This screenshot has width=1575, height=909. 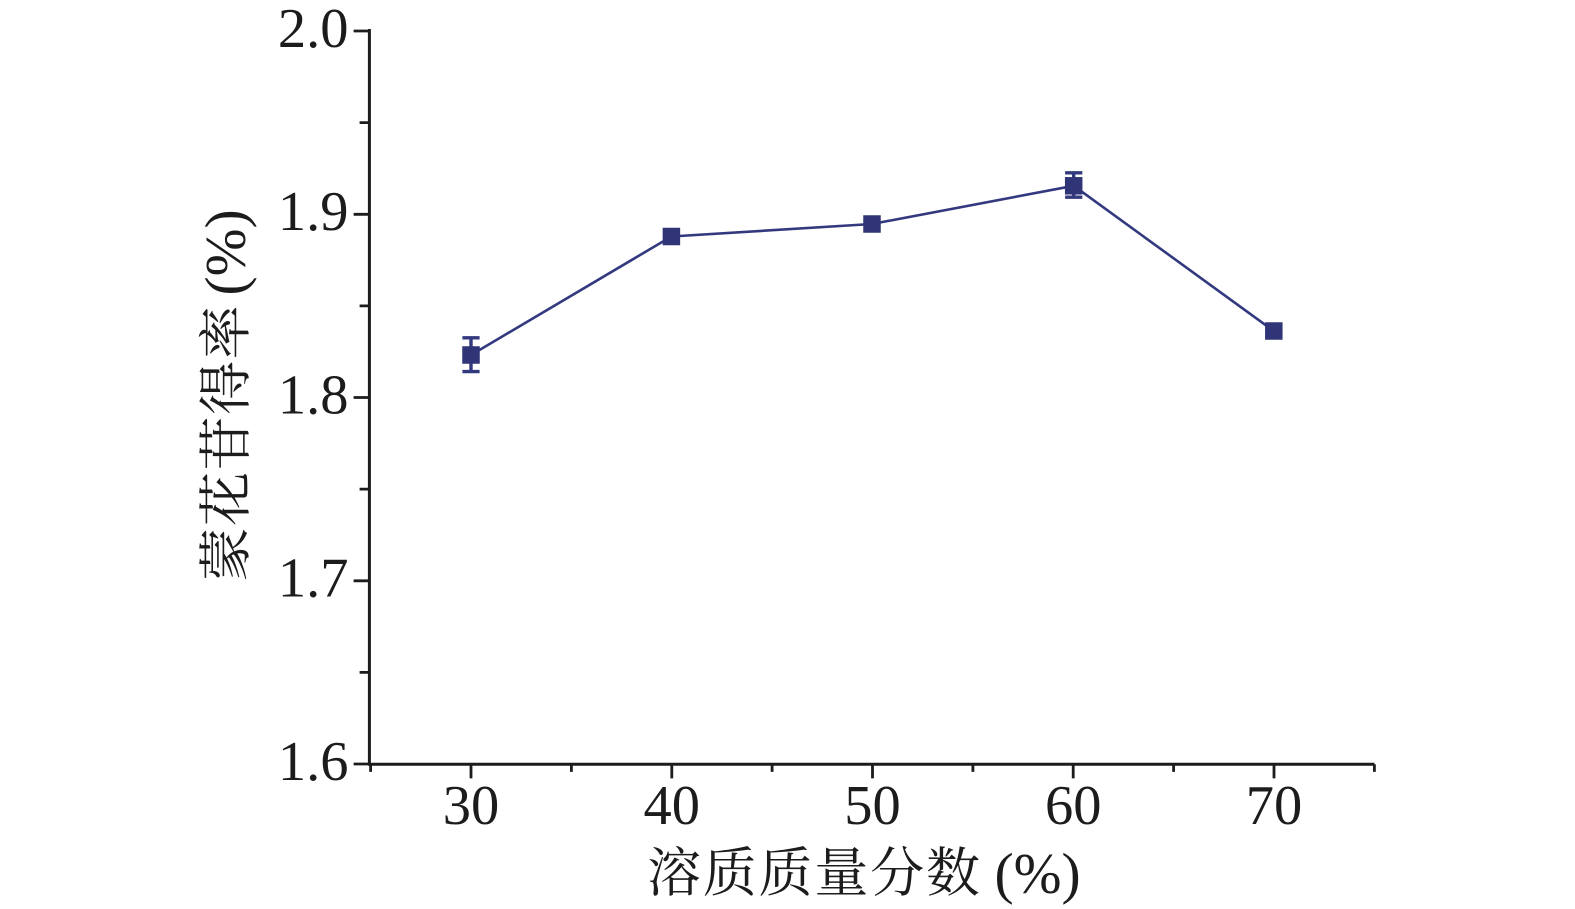 I want to click on svg-text: 1.9, so click(x=313, y=212).